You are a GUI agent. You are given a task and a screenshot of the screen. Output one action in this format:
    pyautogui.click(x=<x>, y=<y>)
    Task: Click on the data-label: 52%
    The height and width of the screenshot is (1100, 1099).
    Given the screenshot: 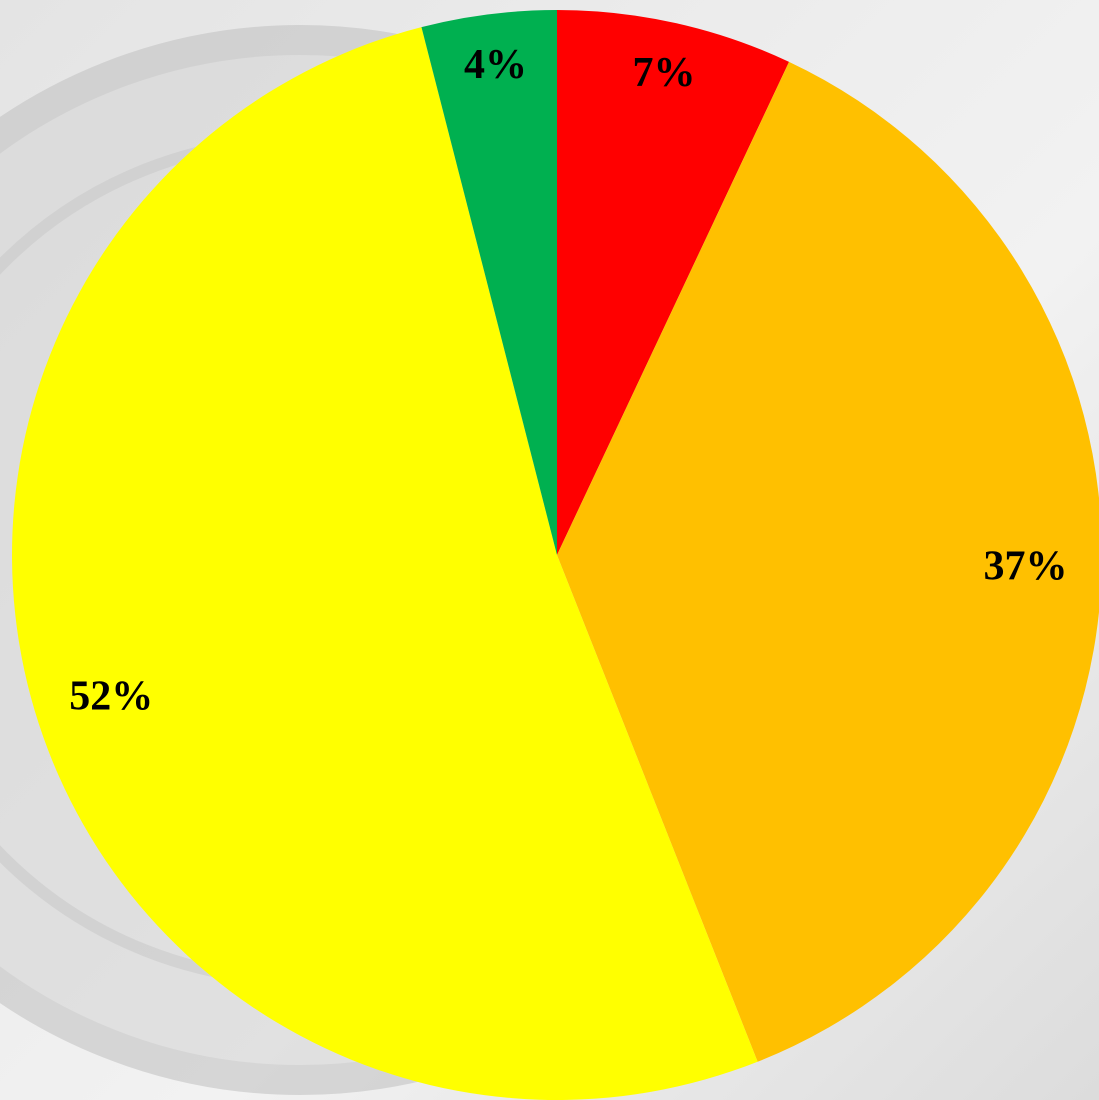 What is the action you would take?
    pyautogui.click(x=111, y=696)
    